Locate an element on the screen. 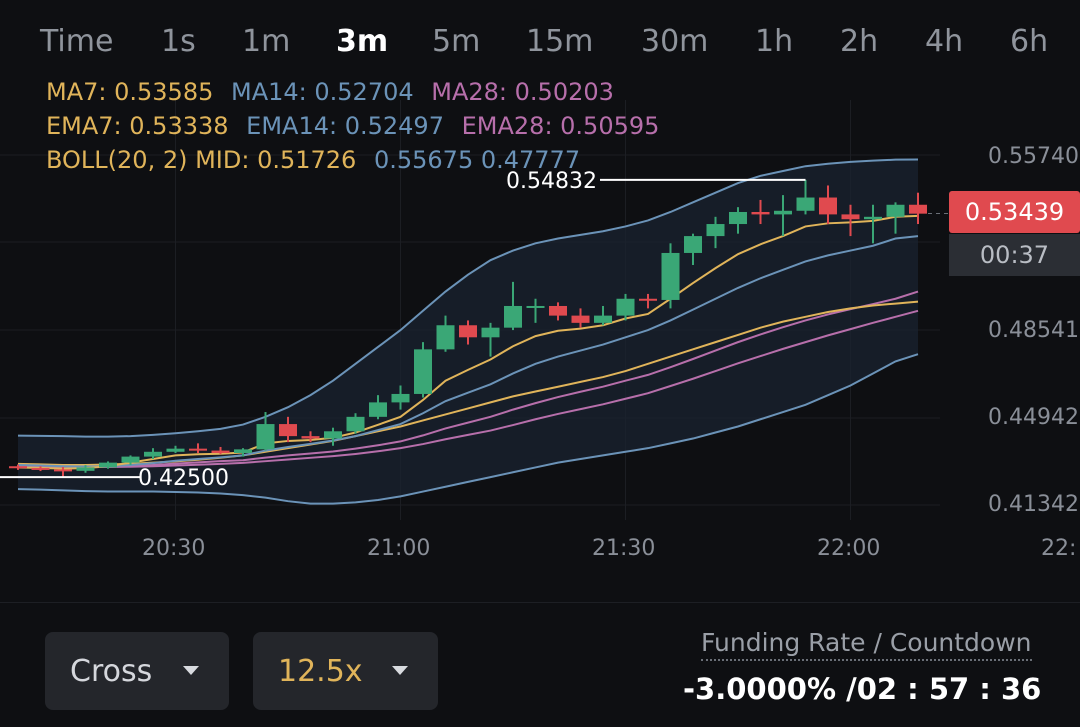 Image resolution: width=1080 pixels, height=727 pixels. margin-mode-select: Cross is located at coordinates (137, 671).